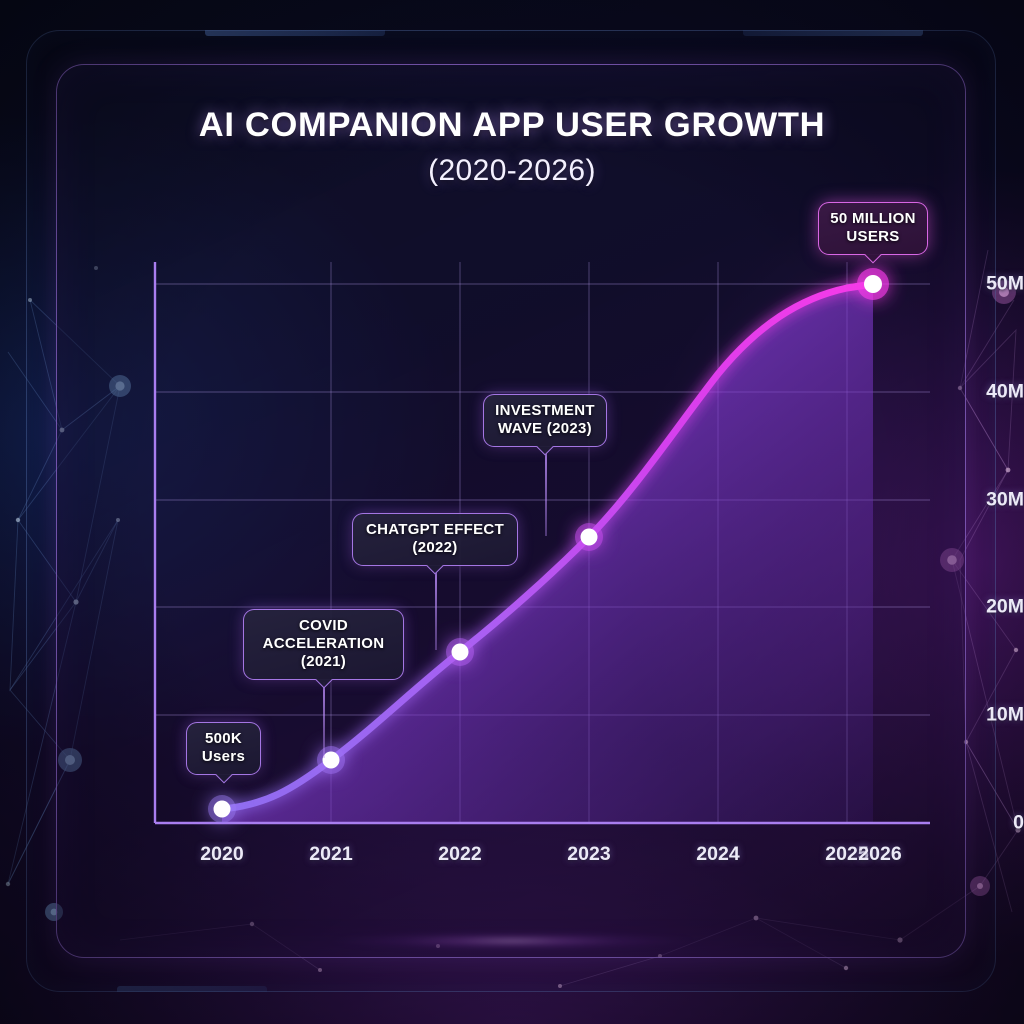 This screenshot has height=1024, width=1024. What do you see at coordinates (1005, 606) in the screenshot?
I see `y-tick-20m: 20M` at bounding box center [1005, 606].